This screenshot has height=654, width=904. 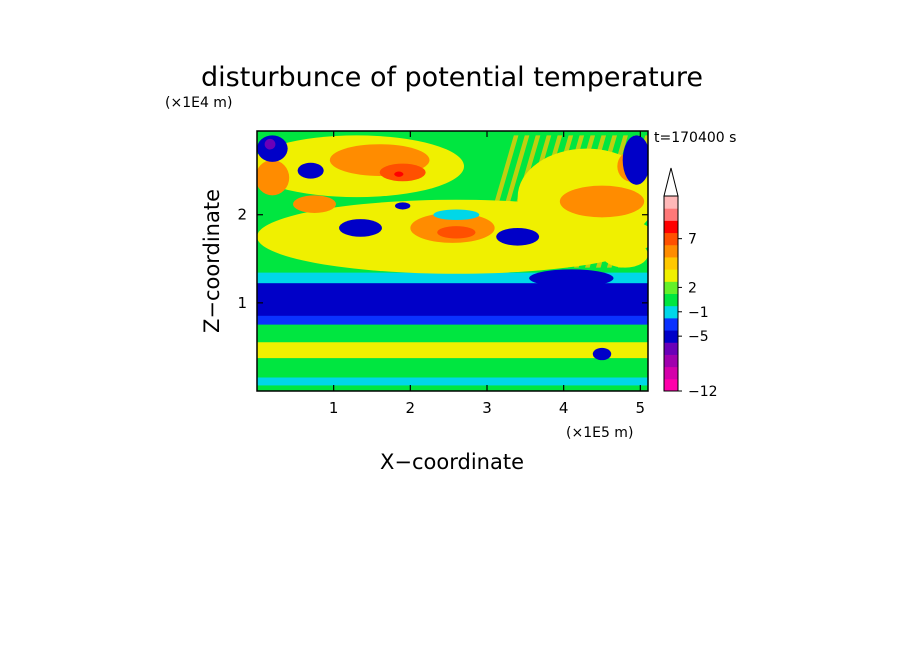 What do you see at coordinates (411, 408) in the screenshot?
I see `x-tick-label: 2` at bounding box center [411, 408].